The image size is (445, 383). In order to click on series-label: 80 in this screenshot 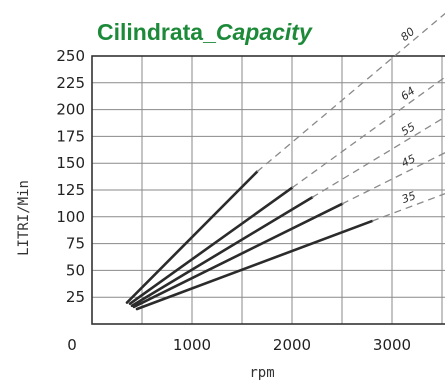, I will do `click(407, 34)`.